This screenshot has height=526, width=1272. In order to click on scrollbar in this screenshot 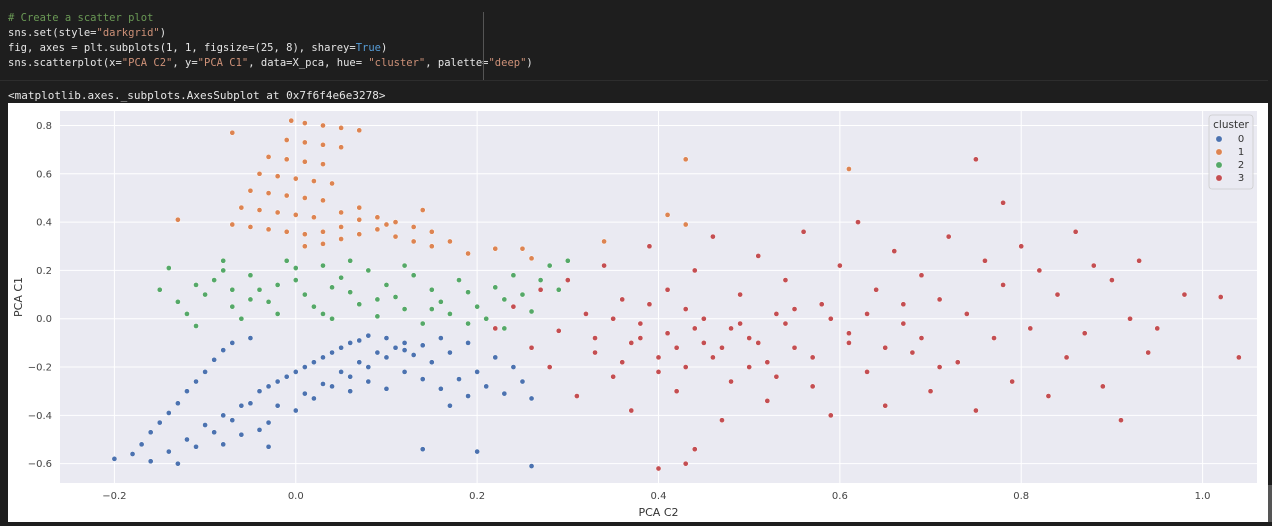, I will do `click(1270, 503)`.